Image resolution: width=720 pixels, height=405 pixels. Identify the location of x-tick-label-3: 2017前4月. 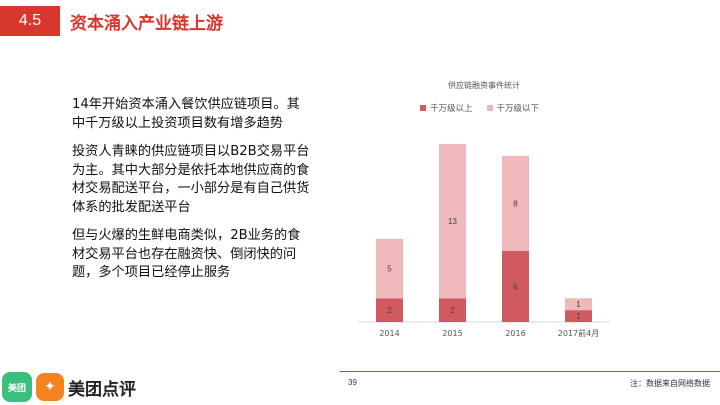
(578, 333).